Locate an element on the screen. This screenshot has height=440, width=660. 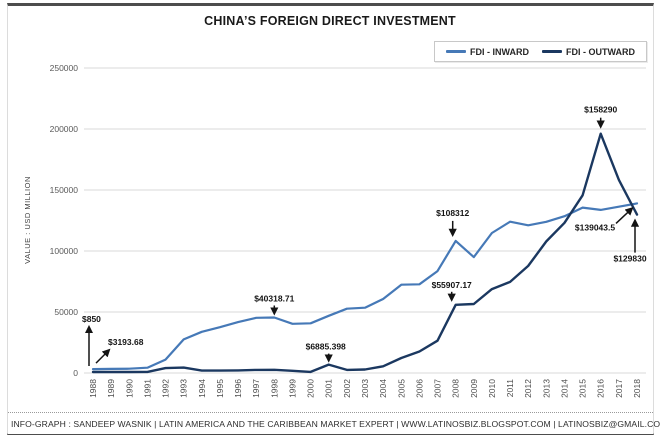
y-tick-label: 0 is located at coordinates (75, 373).